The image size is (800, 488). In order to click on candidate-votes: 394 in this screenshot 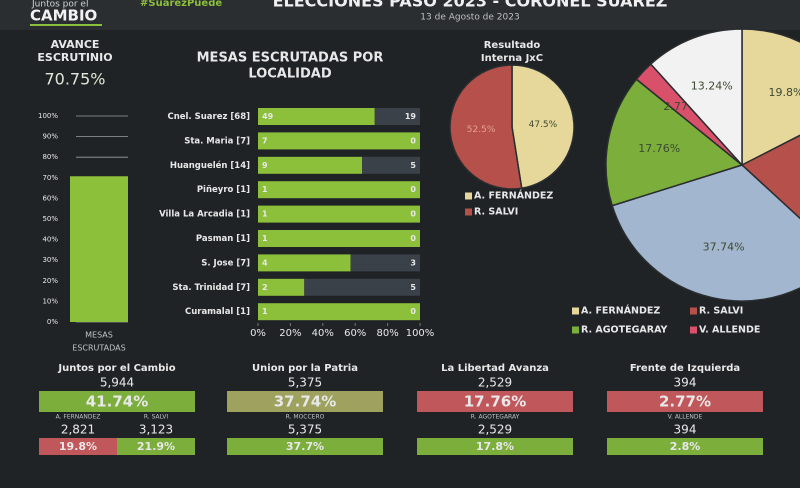, I will do `click(685, 430)`.